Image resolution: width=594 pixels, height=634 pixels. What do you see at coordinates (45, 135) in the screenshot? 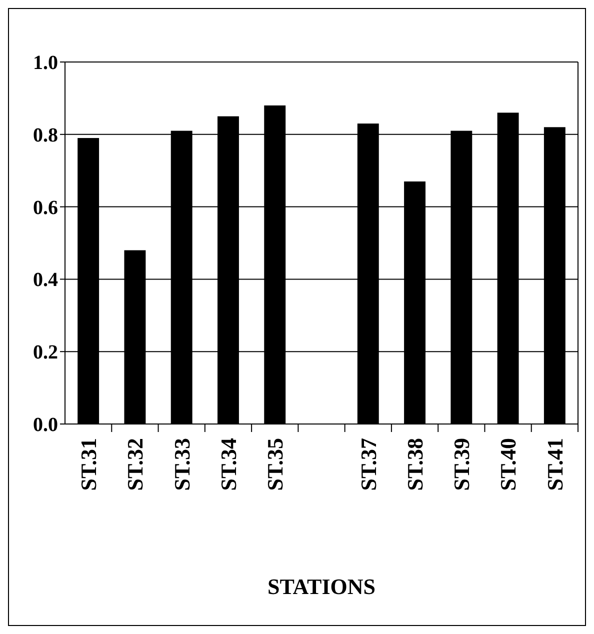
I see `y-tick-label: 0.8` at bounding box center [45, 135].